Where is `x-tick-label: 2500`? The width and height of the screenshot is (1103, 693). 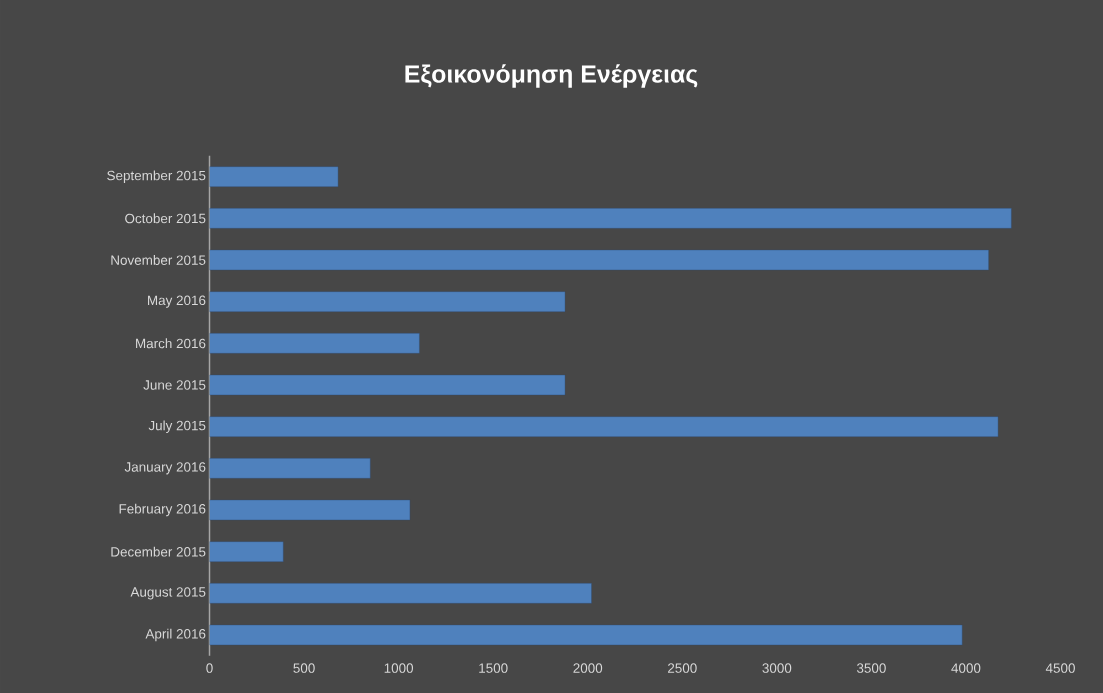
x-tick-label: 2500 is located at coordinates (682, 668).